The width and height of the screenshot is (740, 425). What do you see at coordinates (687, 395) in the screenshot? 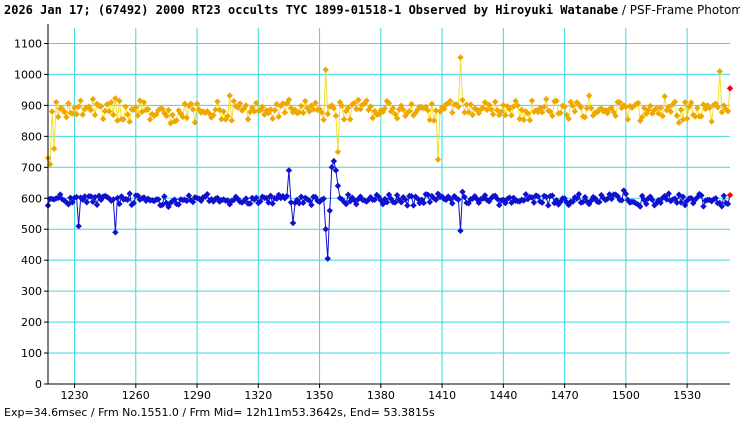
I see `x-tick-label: 1530` at bounding box center [687, 395].